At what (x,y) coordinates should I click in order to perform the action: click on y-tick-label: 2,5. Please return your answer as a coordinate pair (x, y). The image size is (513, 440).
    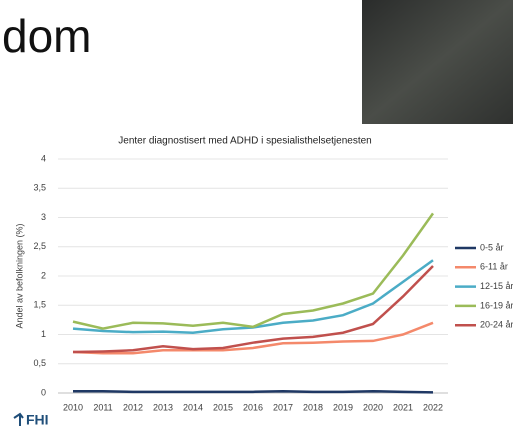
    Looking at the image, I should click on (39, 246).